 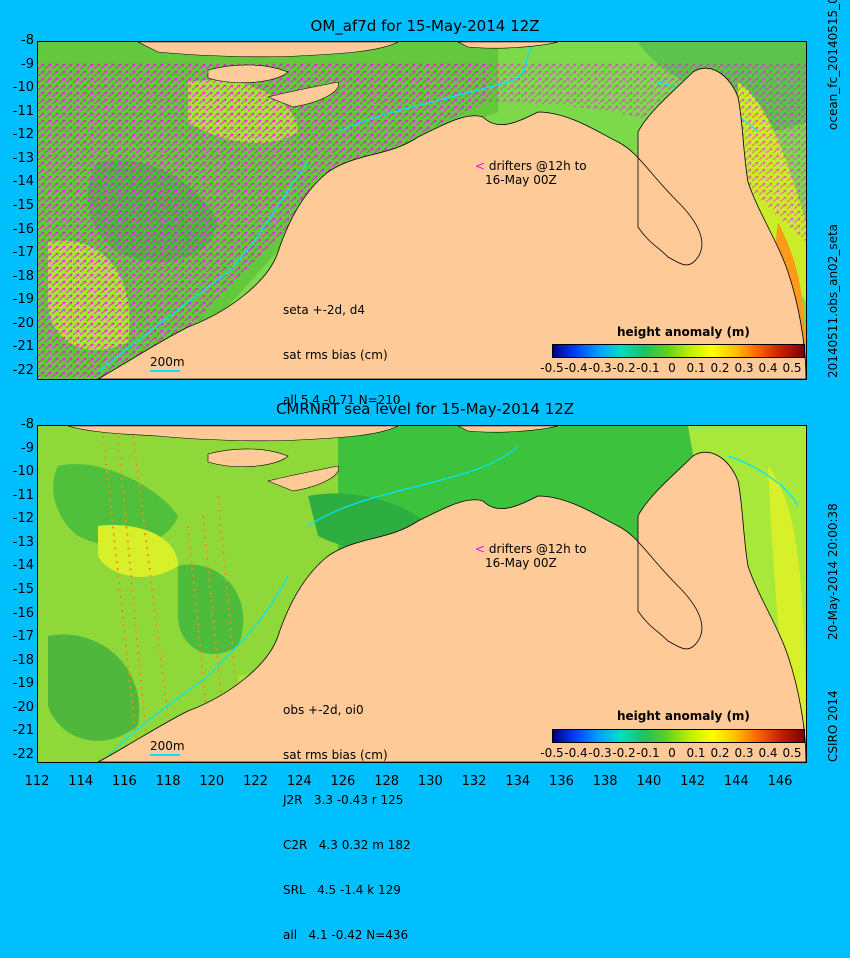 I want to click on bottom-annotation-line: C2R 4.3 0.32 m 182, so click(x=347, y=845).